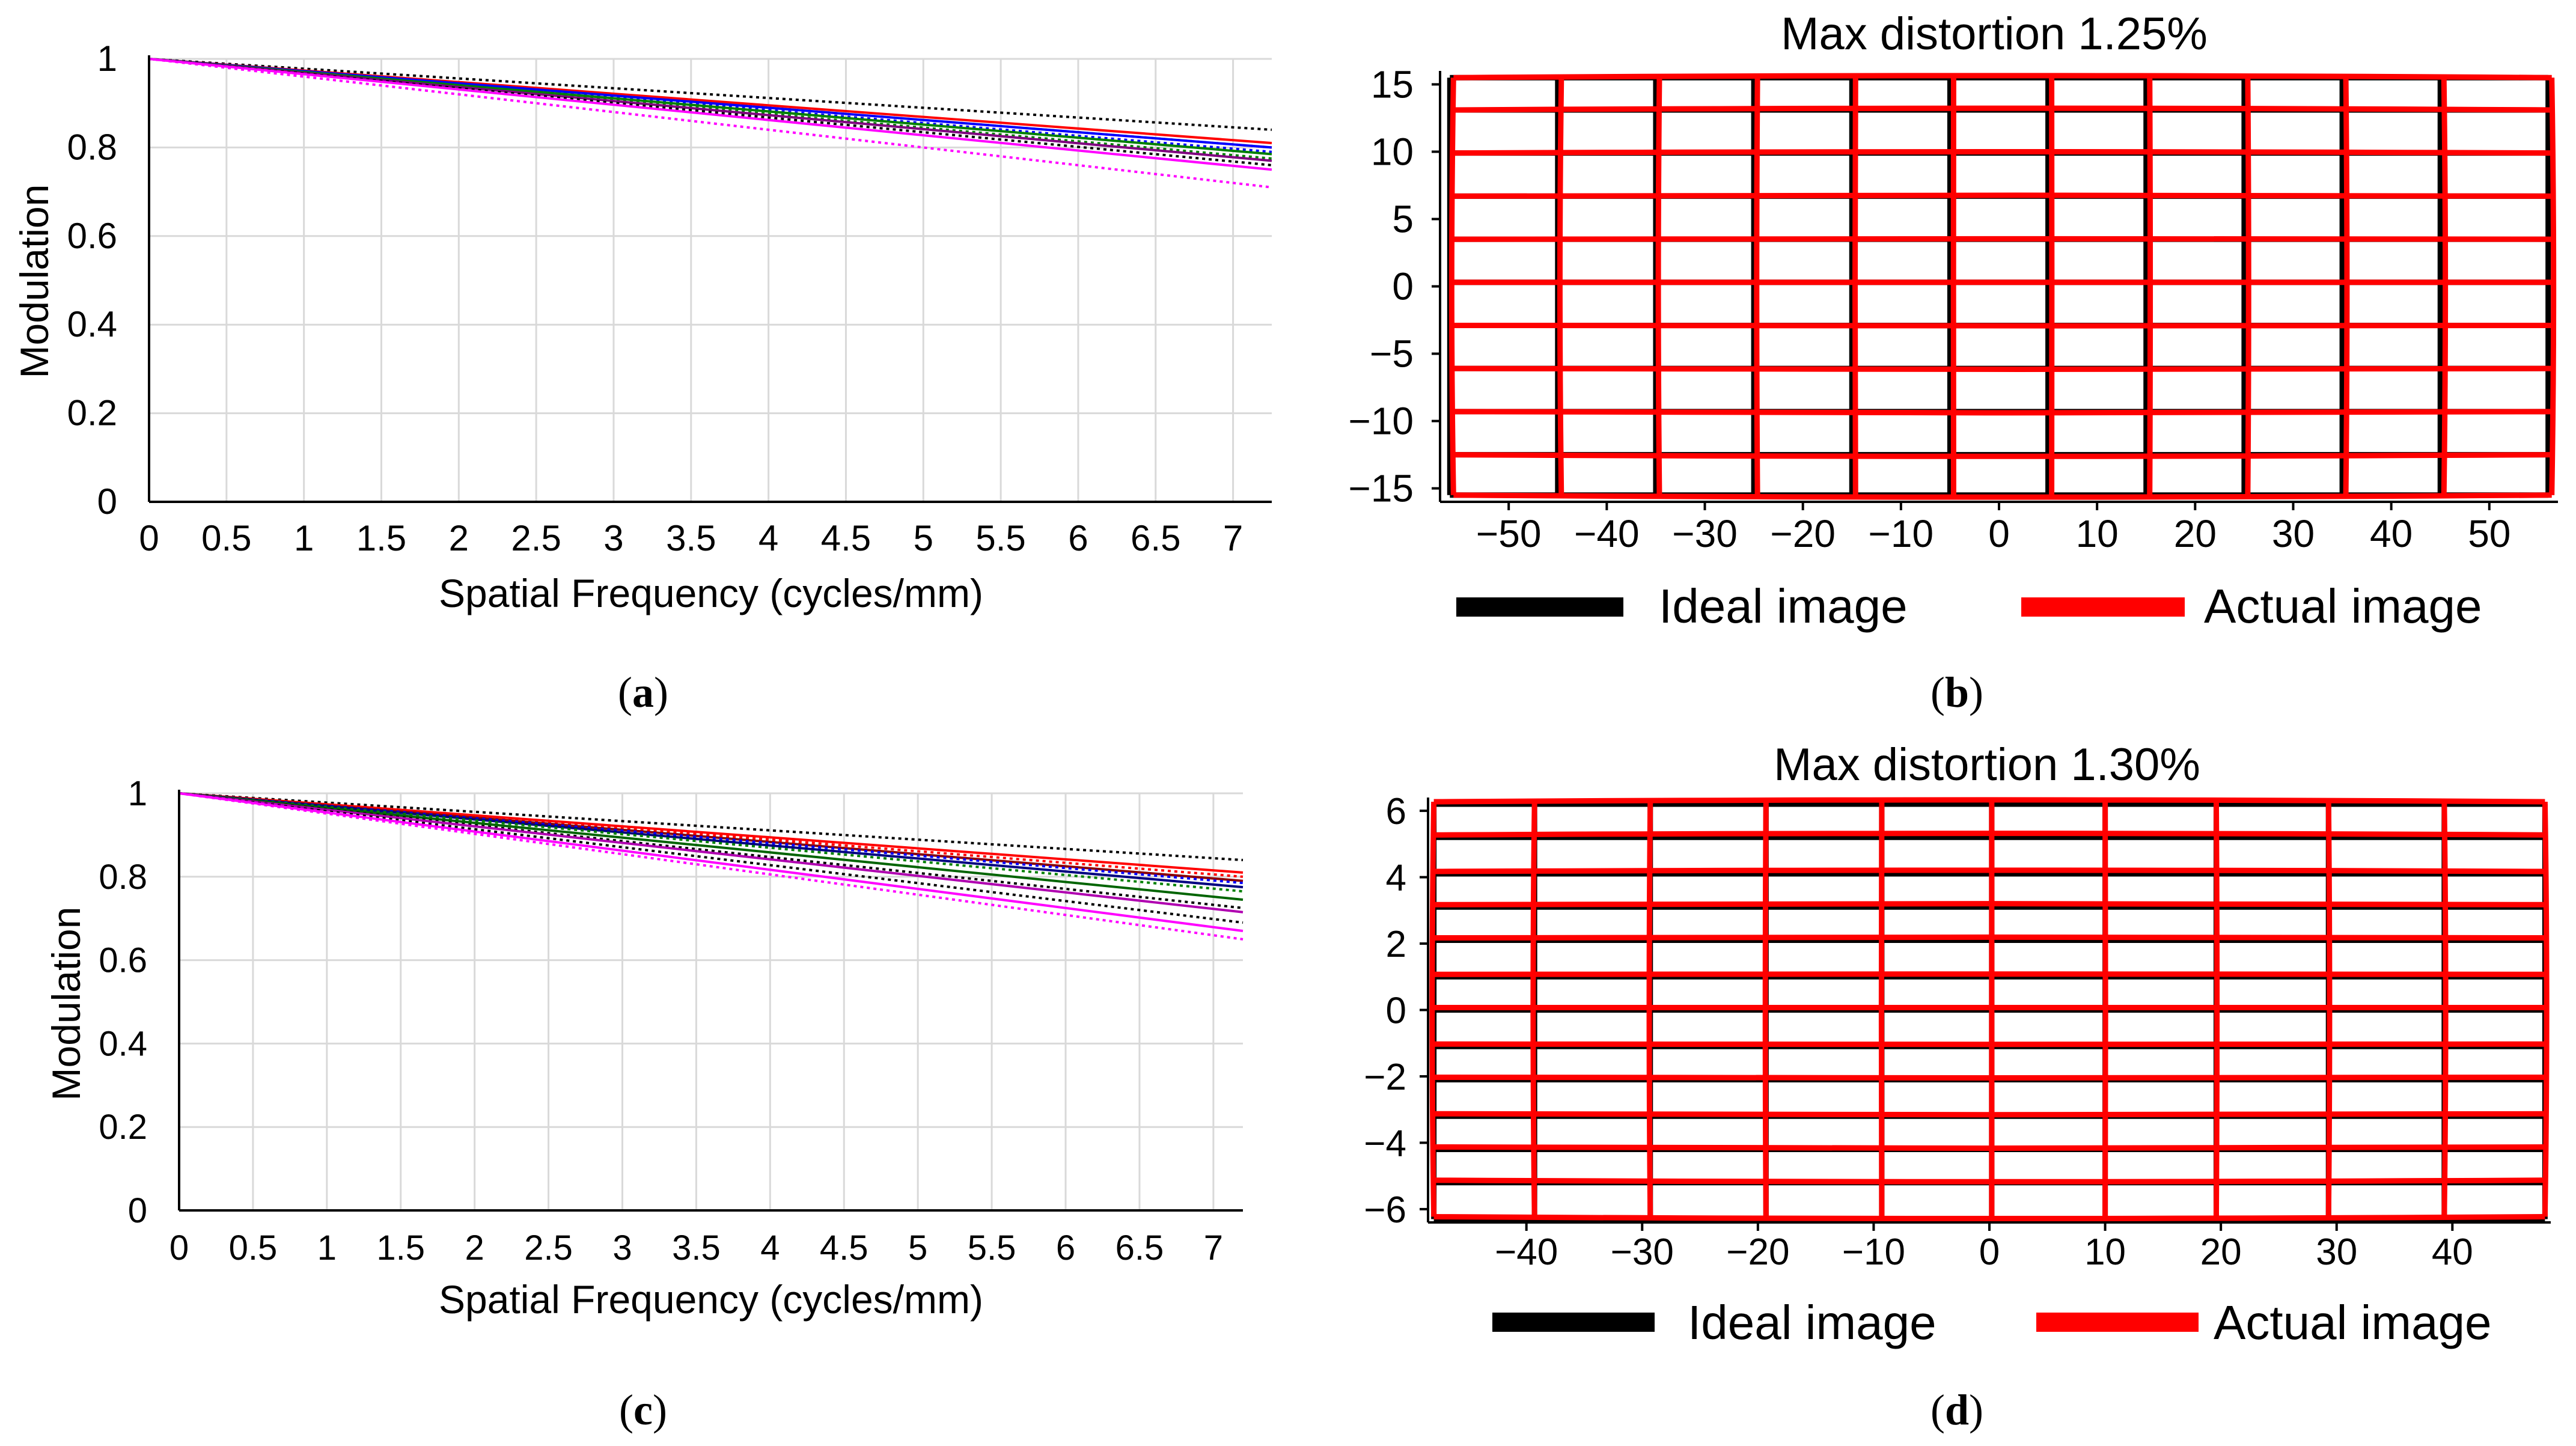  Describe the element at coordinates (1956, 1410) in the screenshot. I see `caption-d: (d)` at that location.